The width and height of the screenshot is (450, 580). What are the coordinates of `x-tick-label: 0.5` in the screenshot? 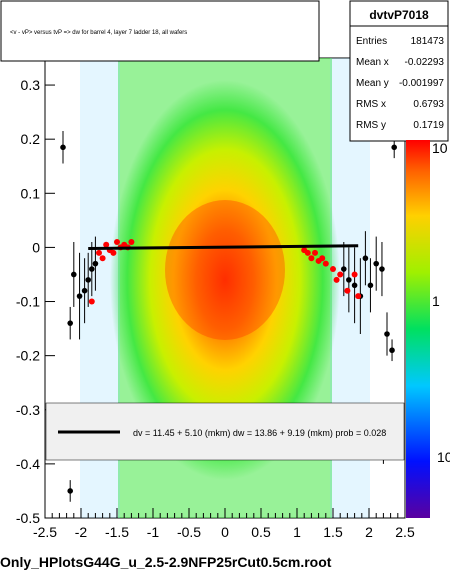 It's located at (261, 532).